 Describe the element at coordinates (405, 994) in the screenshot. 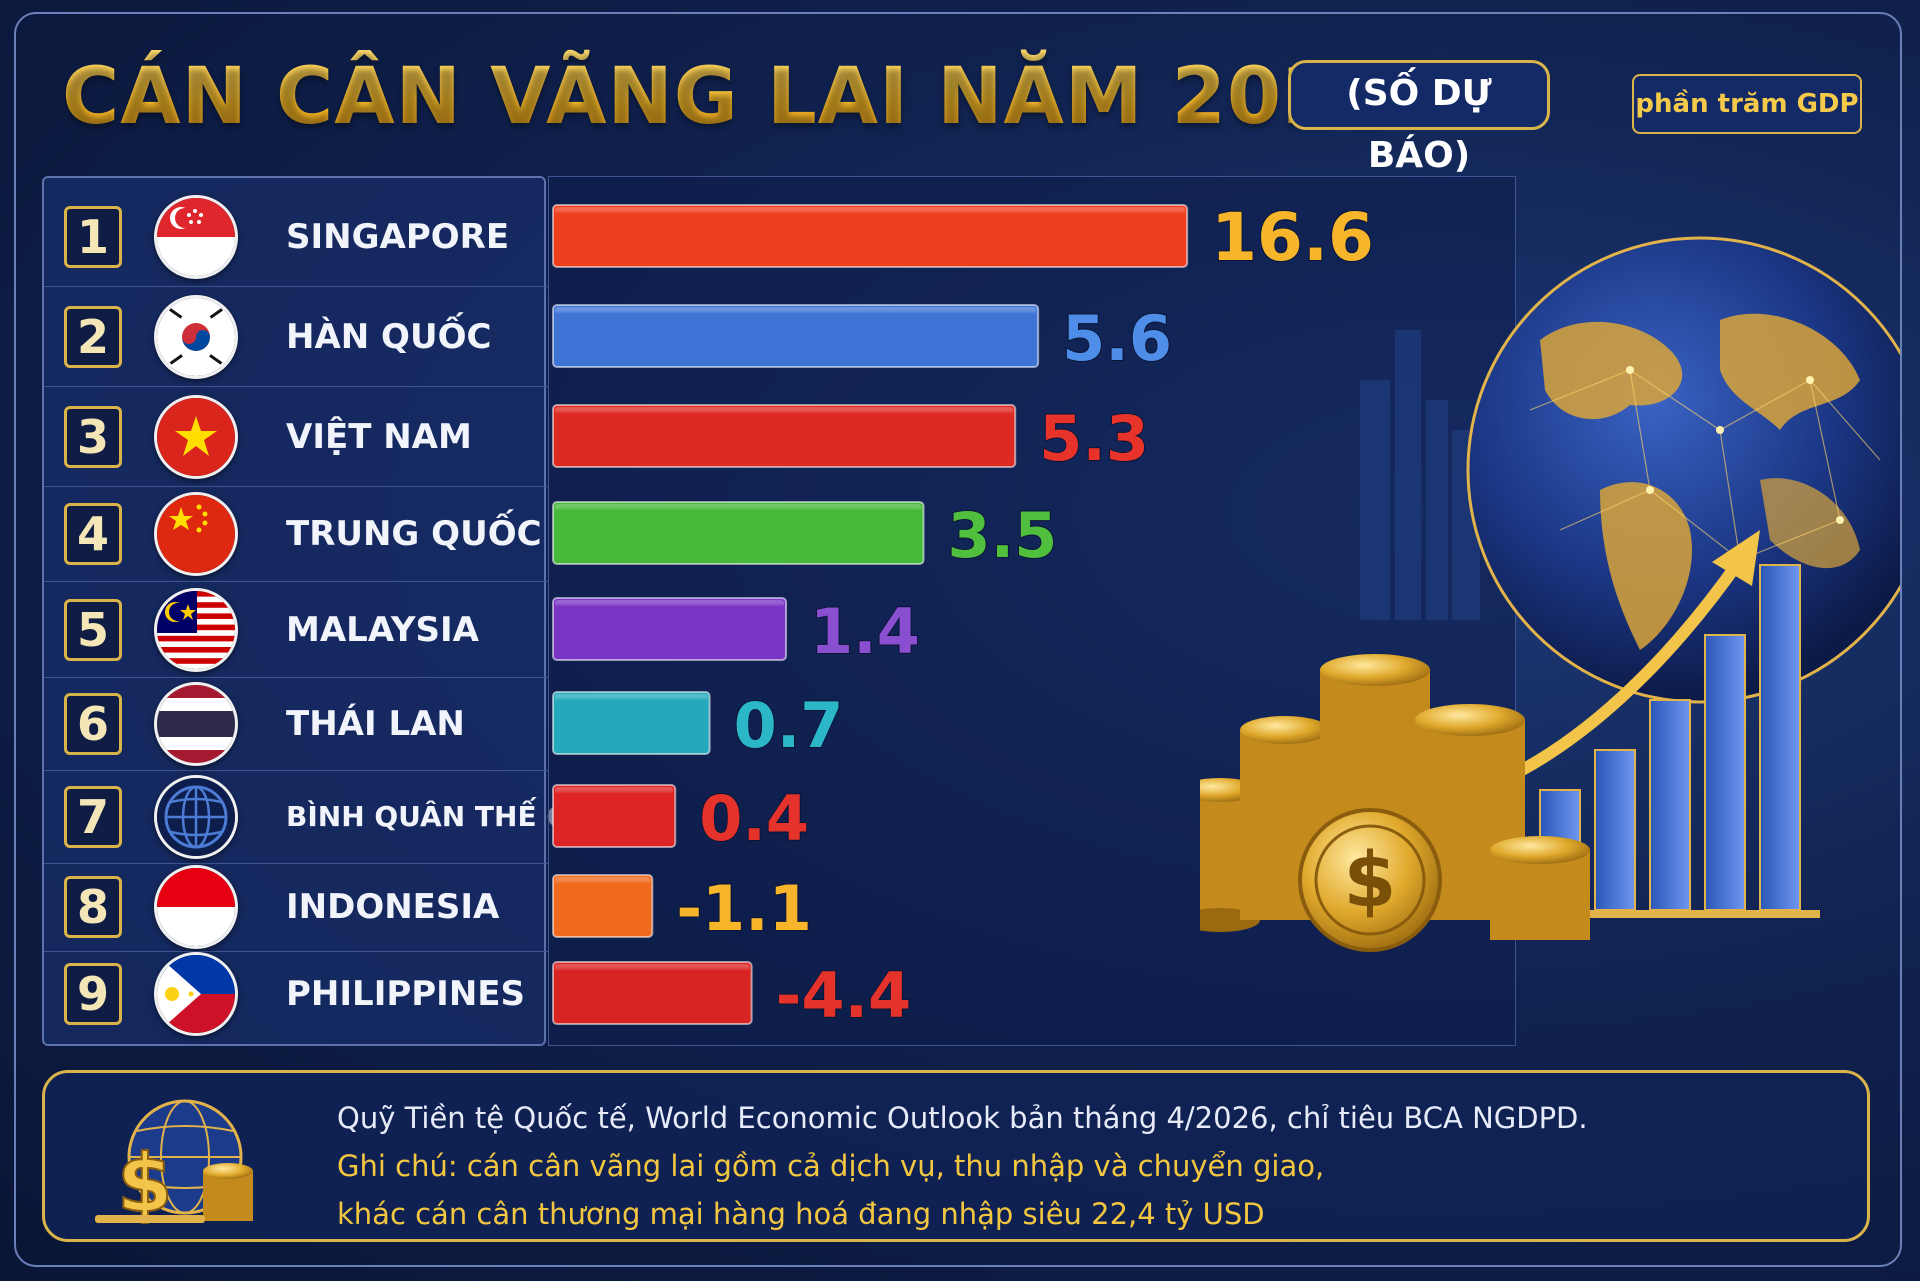

I see `country-name: PHILIPPINES` at that location.